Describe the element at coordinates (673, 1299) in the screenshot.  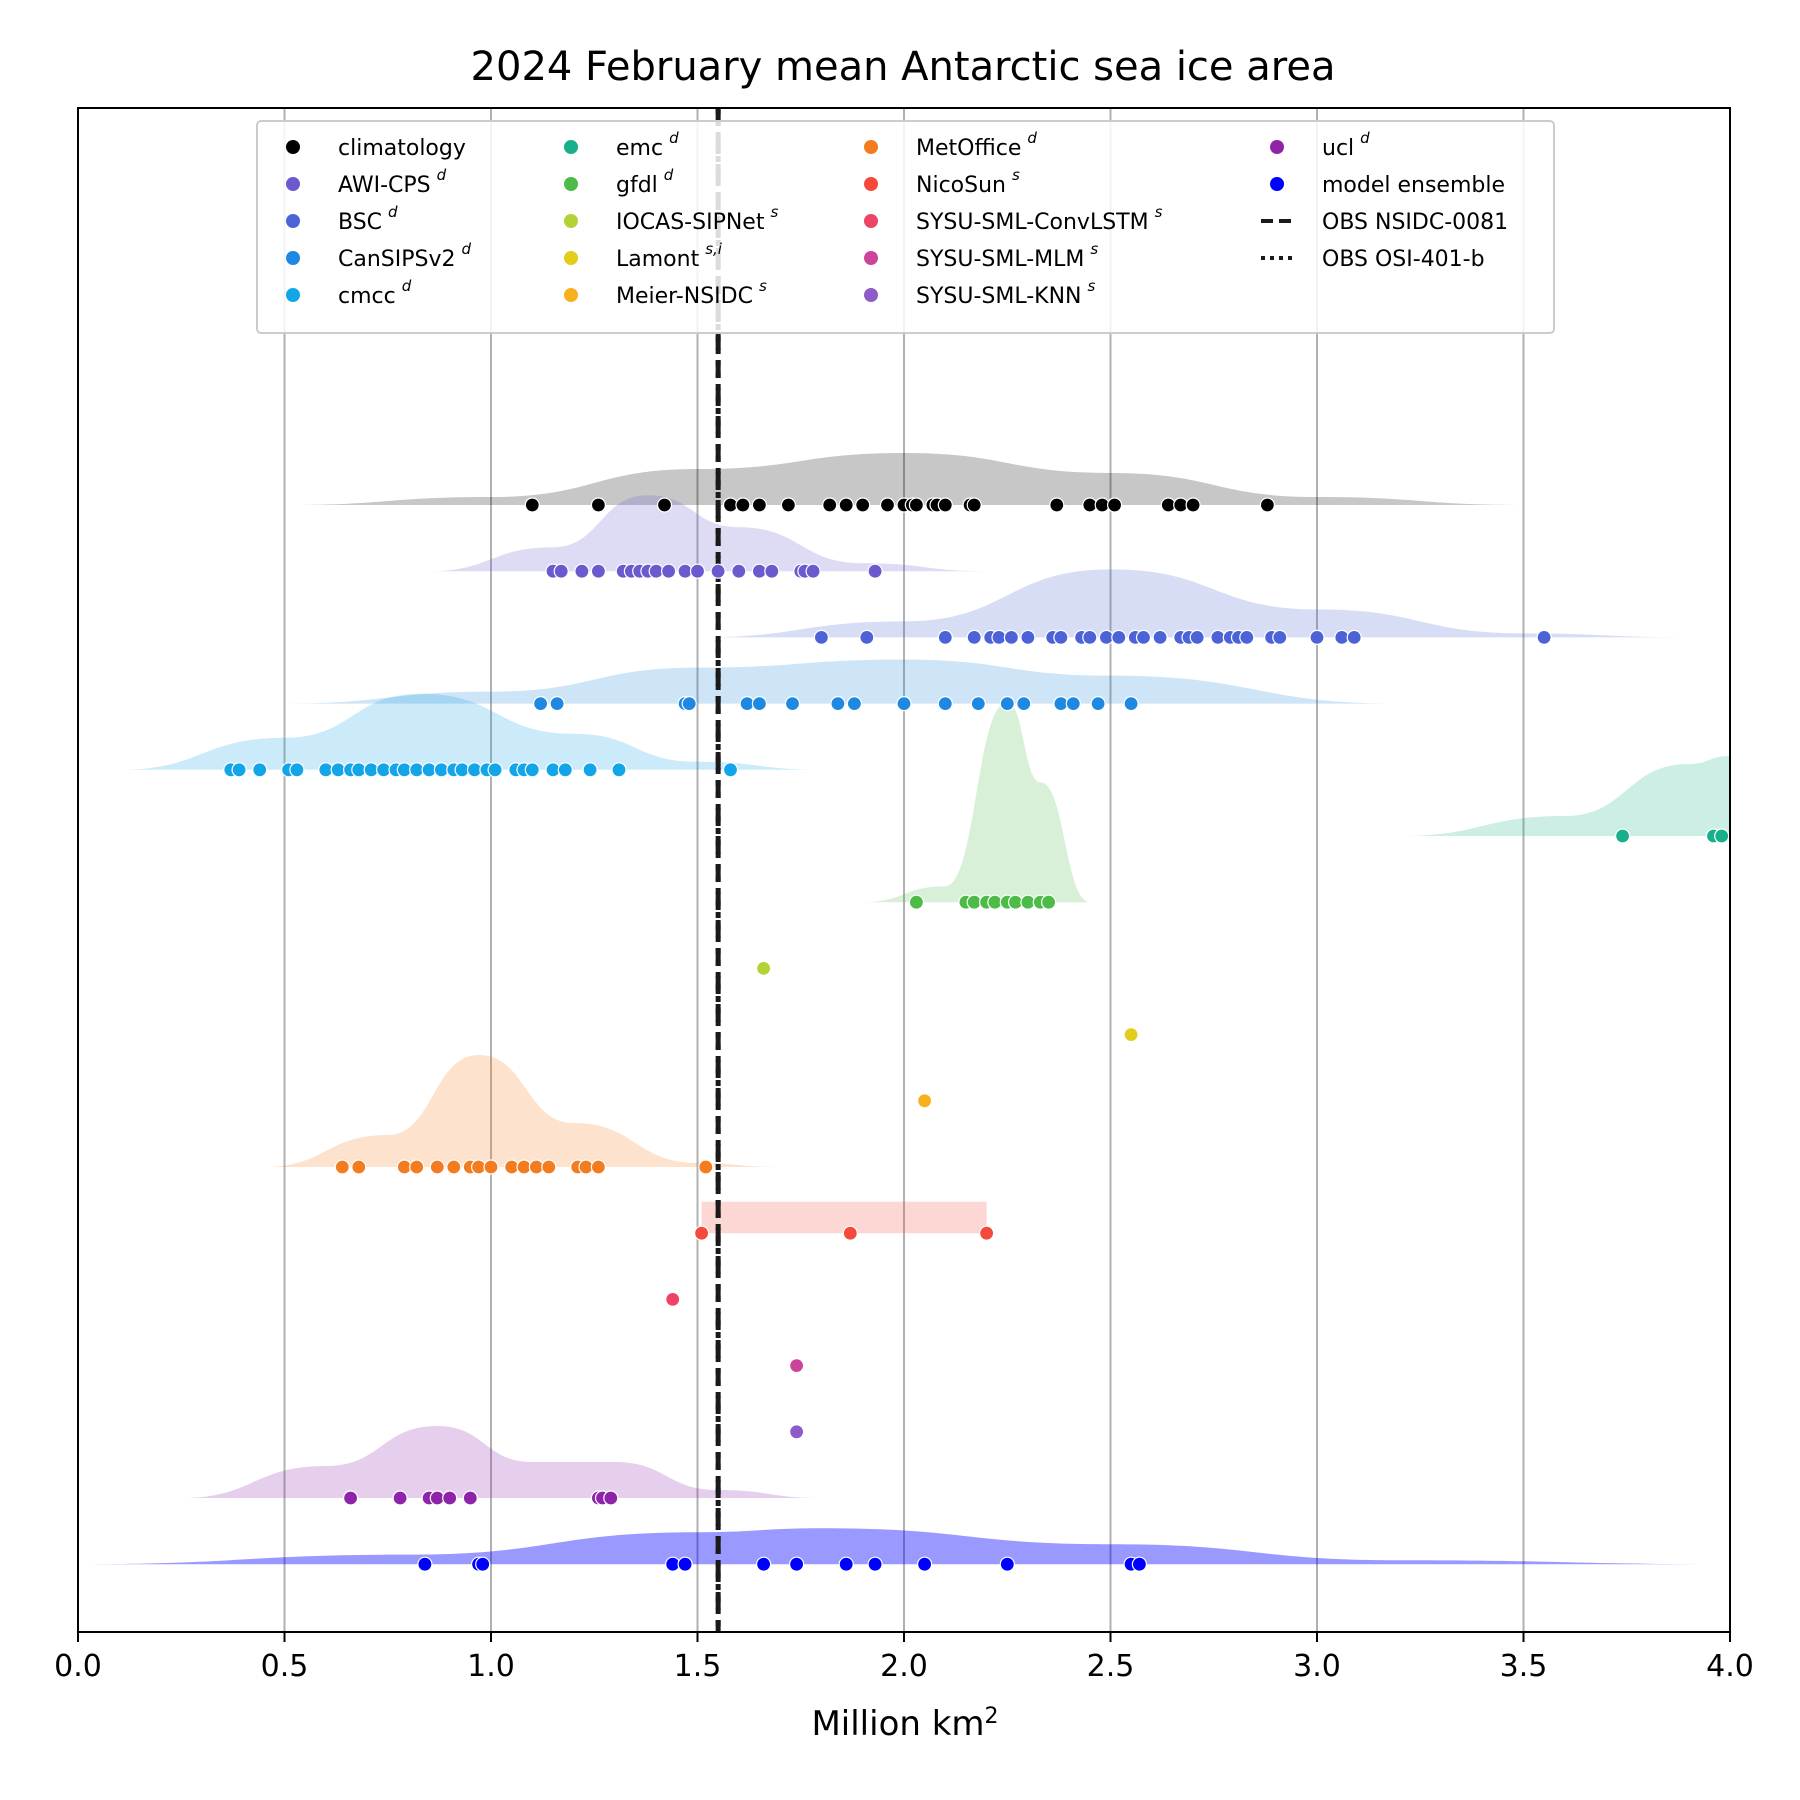
I see `point-sysu-sml-convlstm` at that location.